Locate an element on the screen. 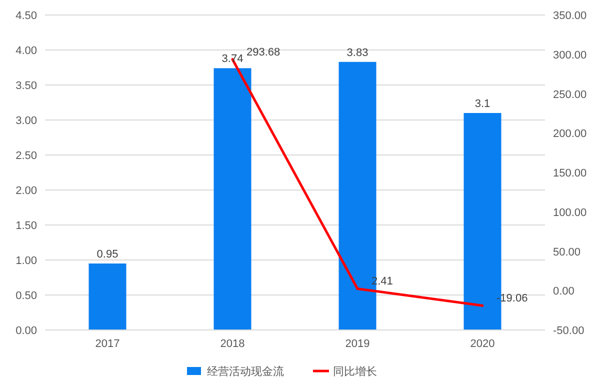 Image resolution: width=596 pixels, height=392 pixels. x-tick-label: 2020 is located at coordinates (482, 344).